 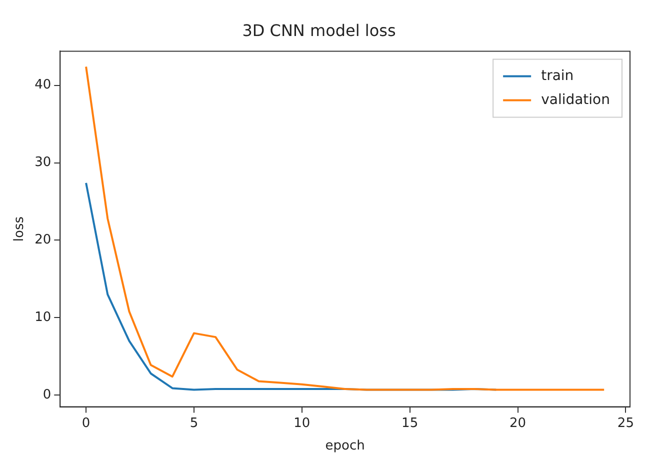 What do you see at coordinates (194, 423) in the screenshot?
I see `x-tick-label: 5` at bounding box center [194, 423].